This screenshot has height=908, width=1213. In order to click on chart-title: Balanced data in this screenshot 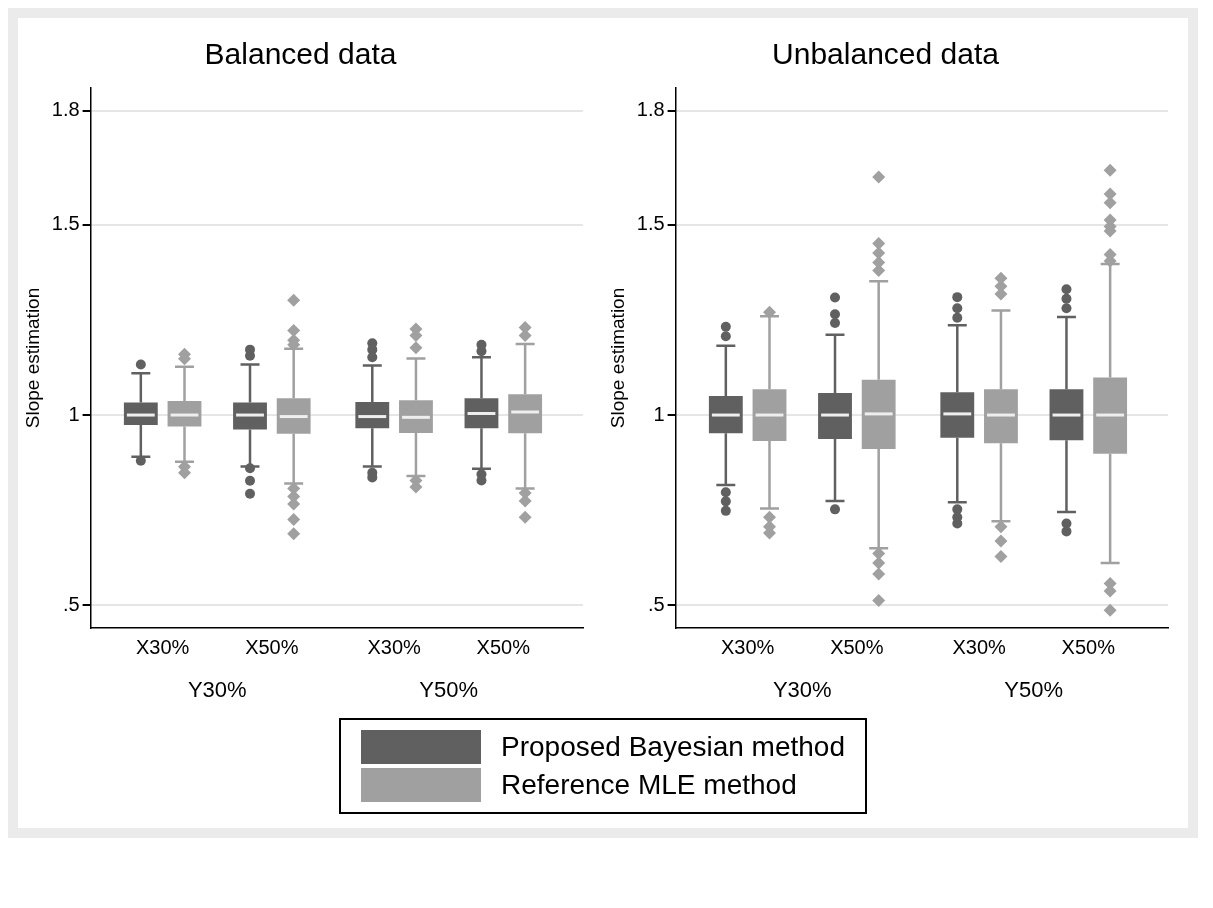, I will do `click(300, 54)`.